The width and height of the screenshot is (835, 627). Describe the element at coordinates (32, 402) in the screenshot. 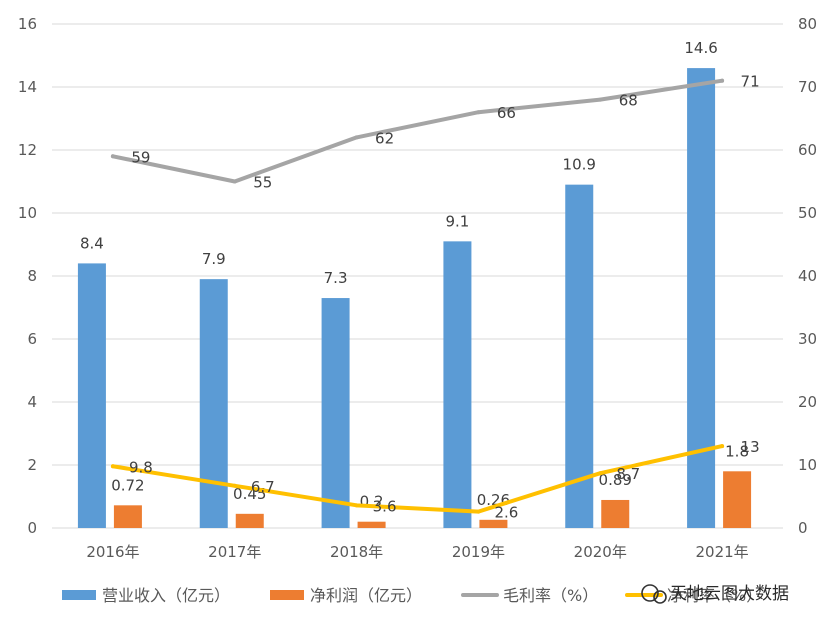

I see `left-axis-tick: 4` at that location.